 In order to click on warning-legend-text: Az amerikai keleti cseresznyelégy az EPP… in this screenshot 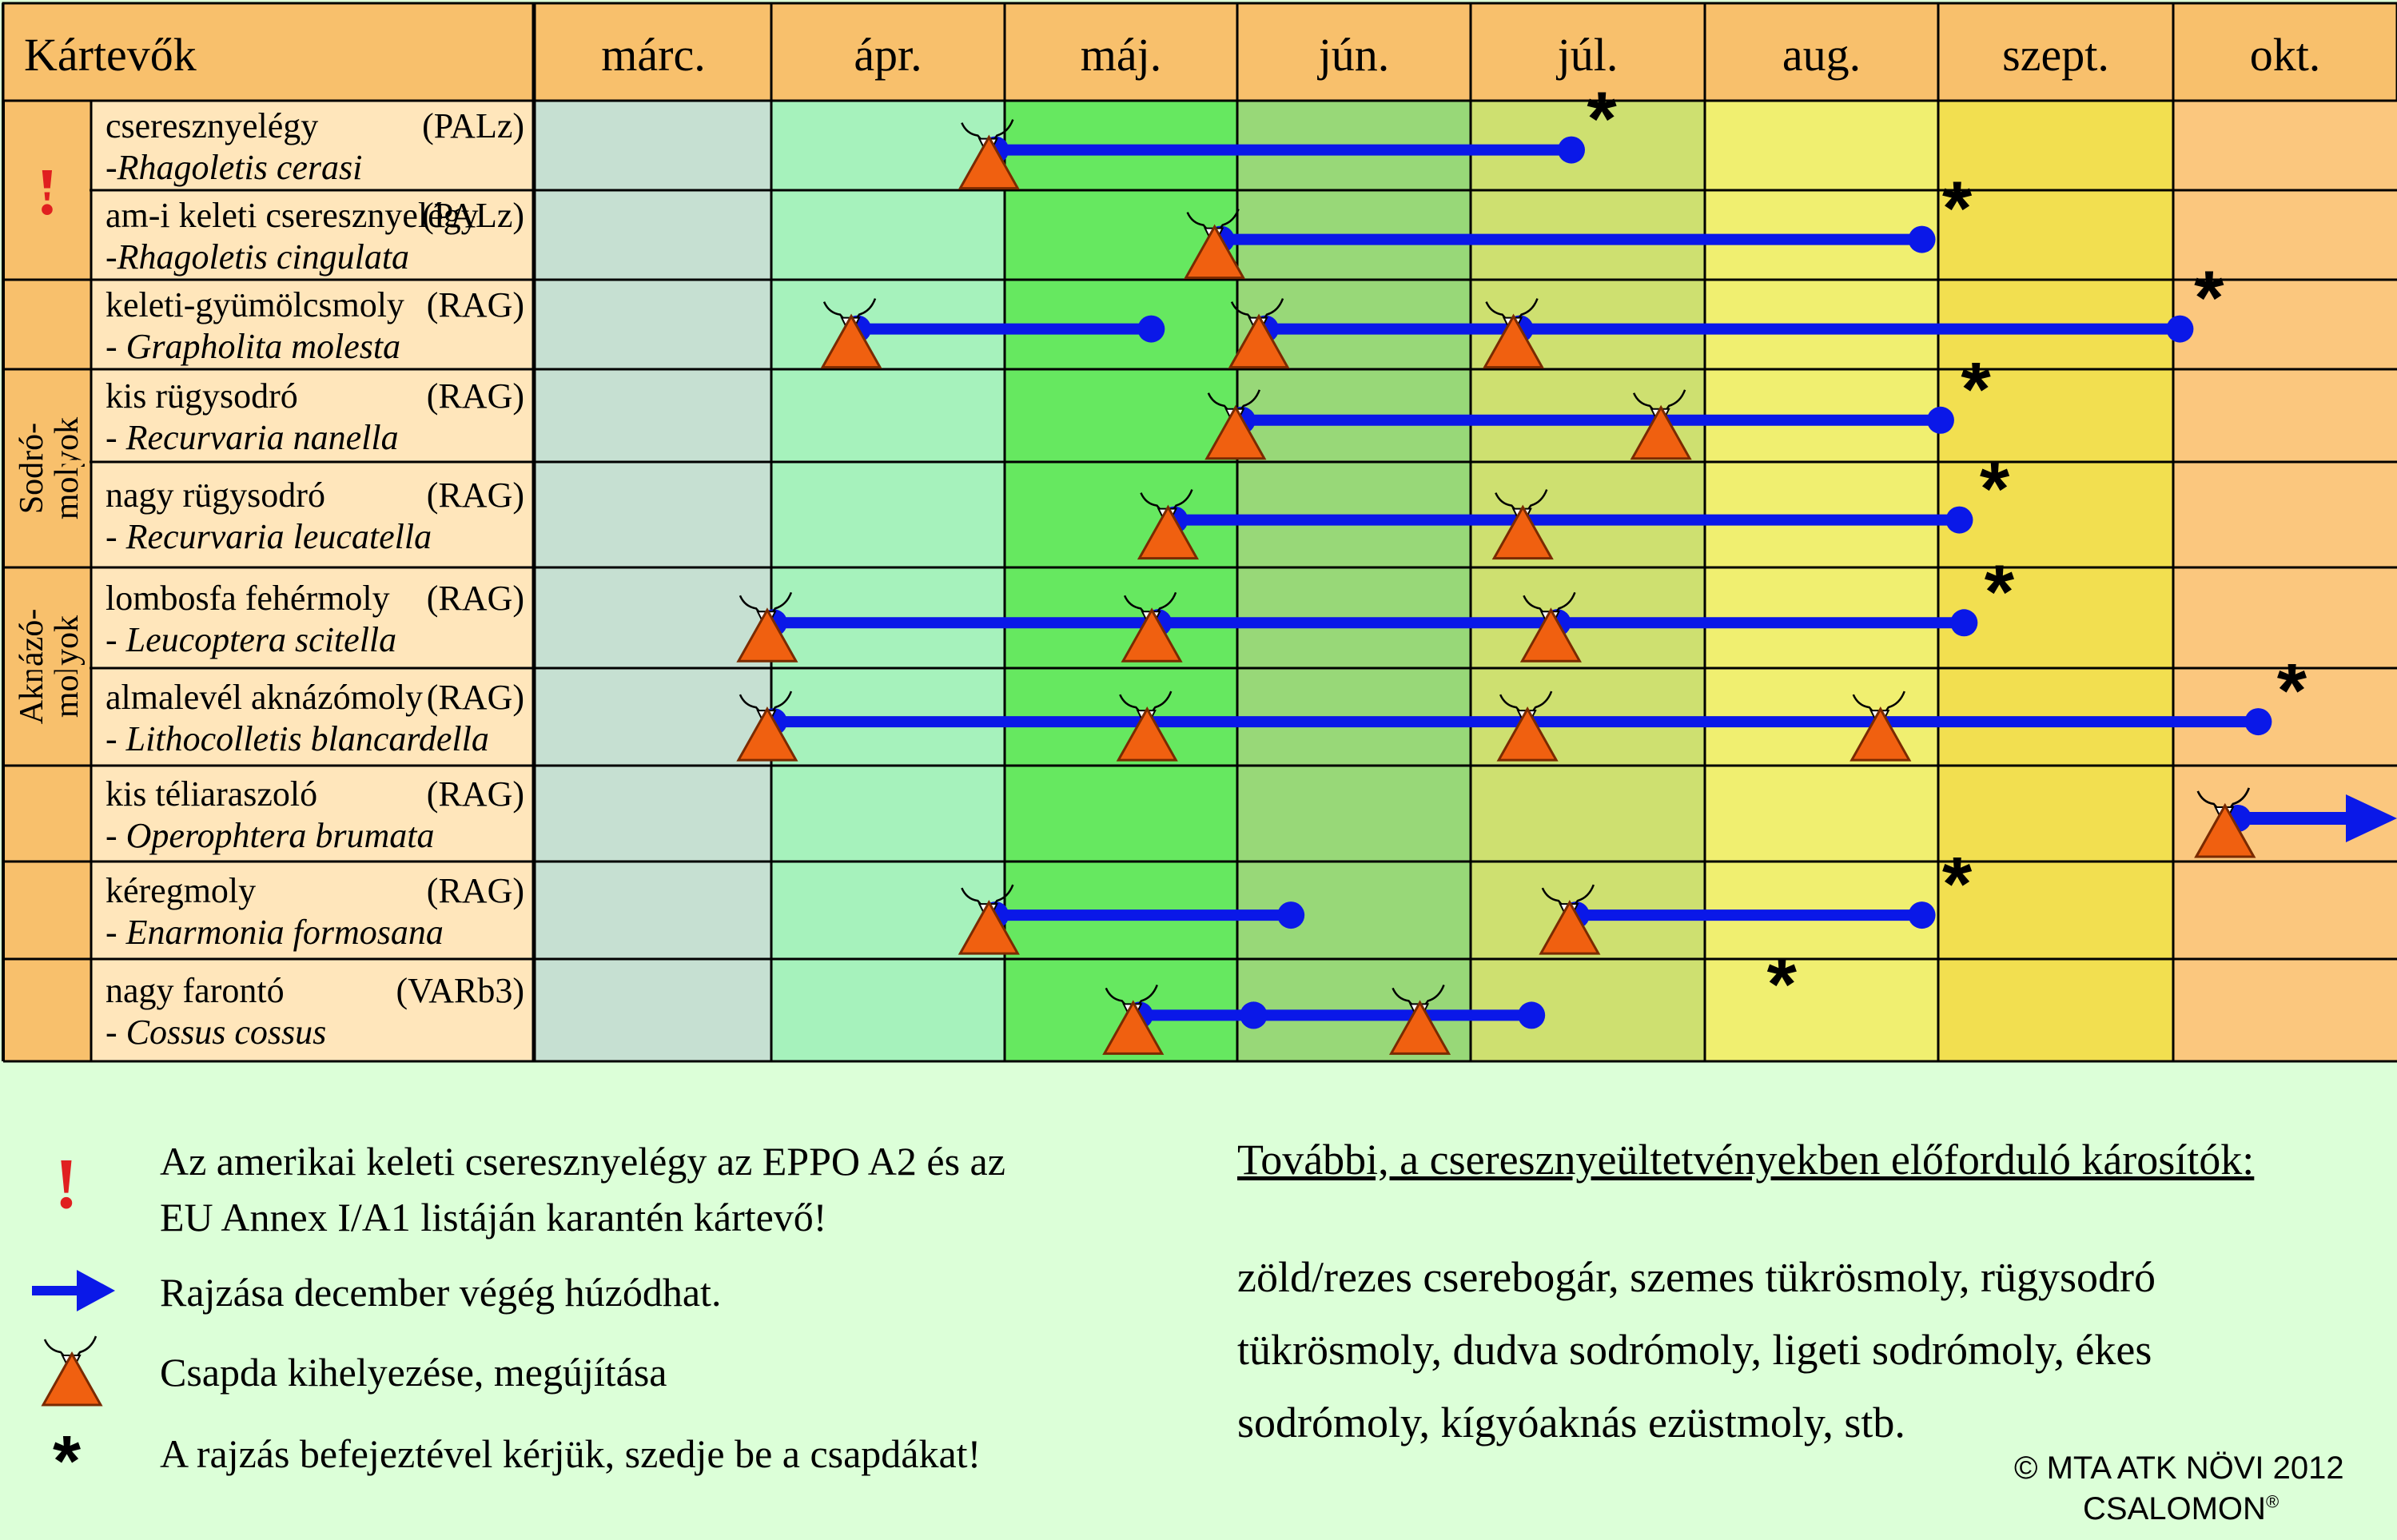, I will do `click(582, 1189)`.